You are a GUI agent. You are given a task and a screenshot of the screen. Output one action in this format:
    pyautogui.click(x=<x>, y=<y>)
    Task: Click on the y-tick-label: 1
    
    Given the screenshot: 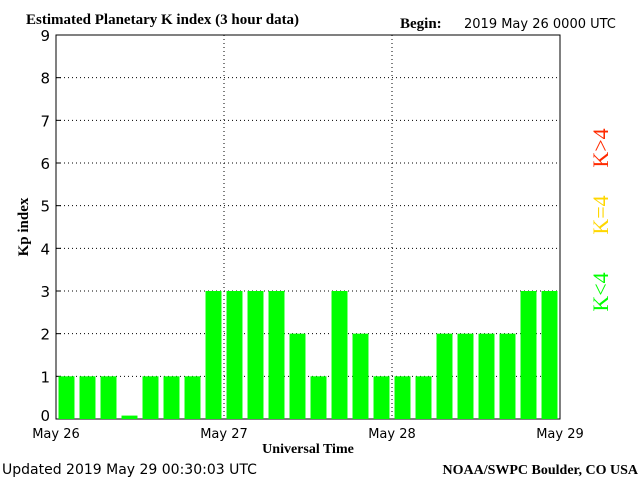 What is the action you would take?
    pyautogui.click(x=45, y=377)
    